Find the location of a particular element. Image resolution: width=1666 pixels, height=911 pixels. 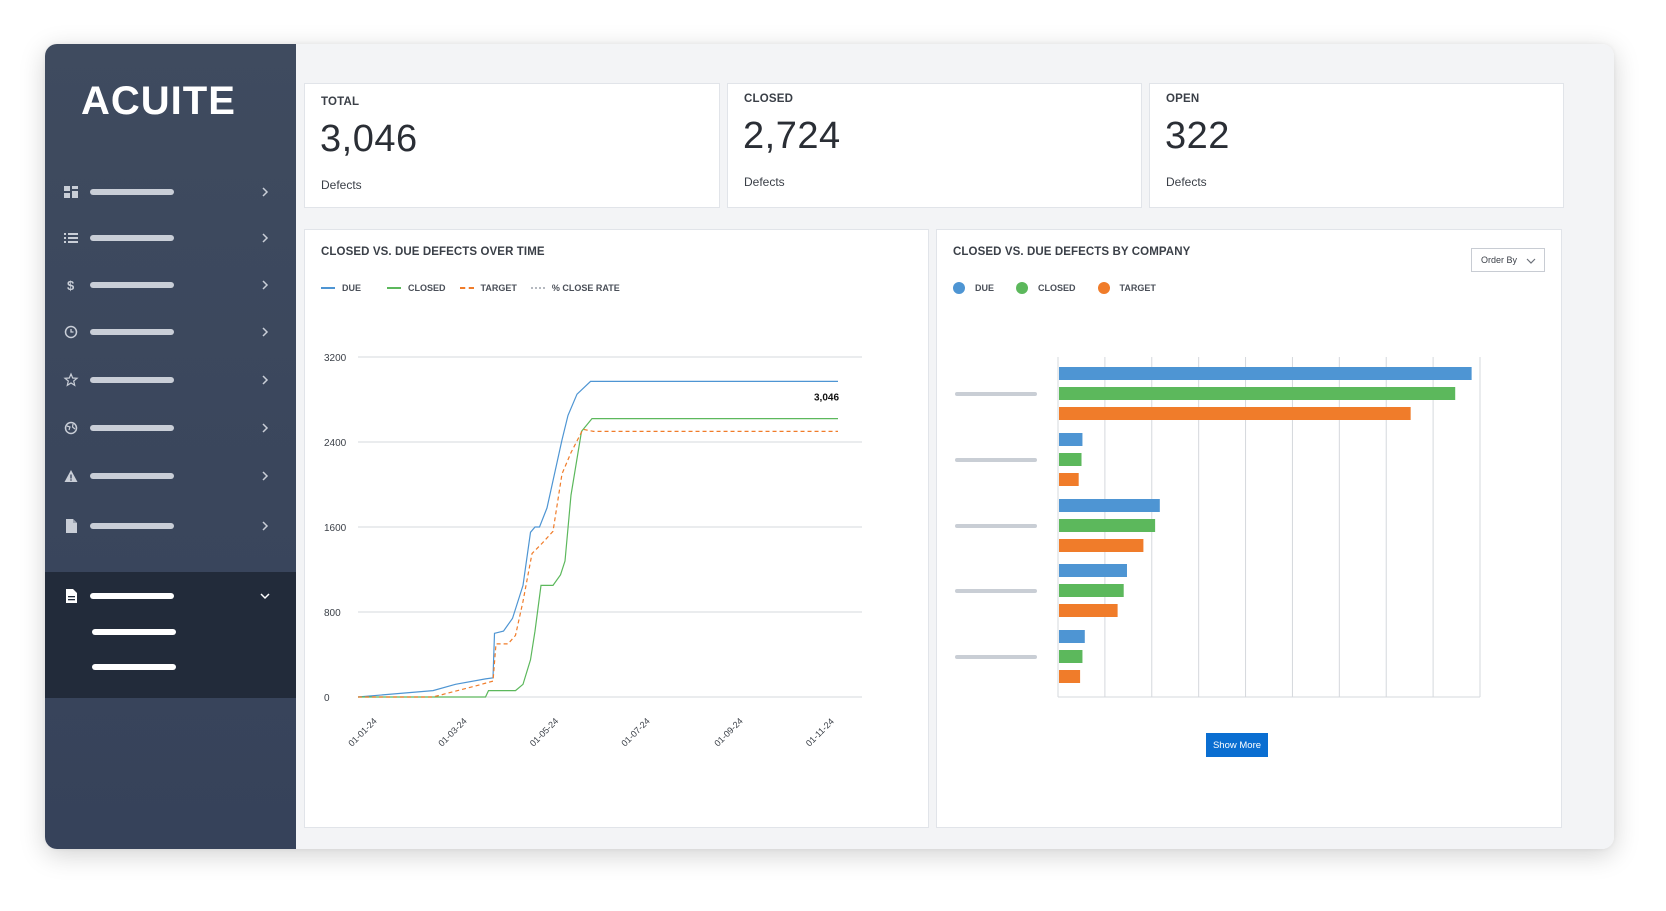

document-icon is located at coordinates (71, 596).